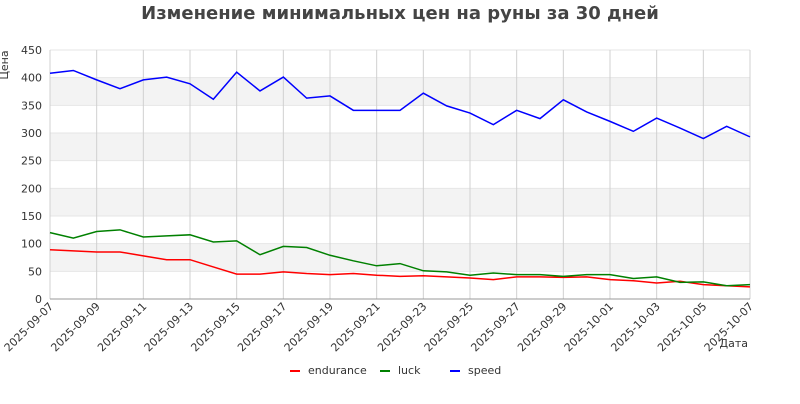  What do you see at coordinates (29, 327) in the screenshot?
I see `x-tick-label: 2025-09-07` at bounding box center [29, 327].